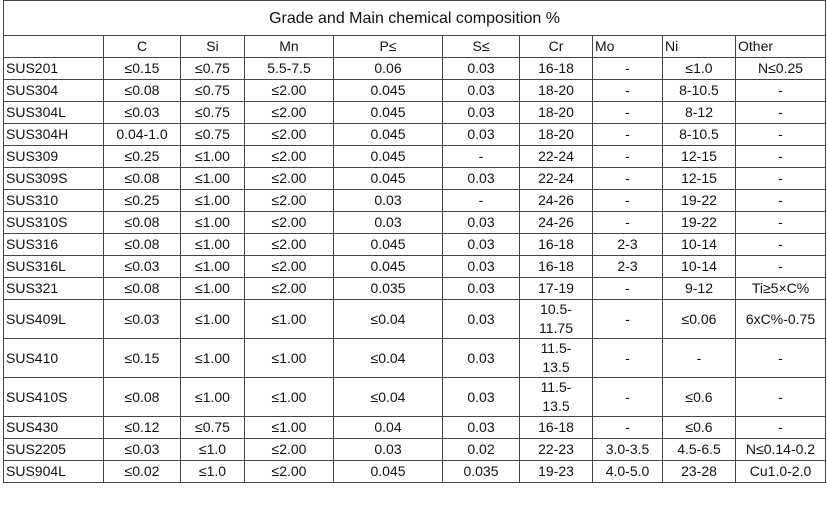  Describe the element at coordinates (780, 471) in the screenshot. I see `value-cell: Cu1.0-2.0` at that location.